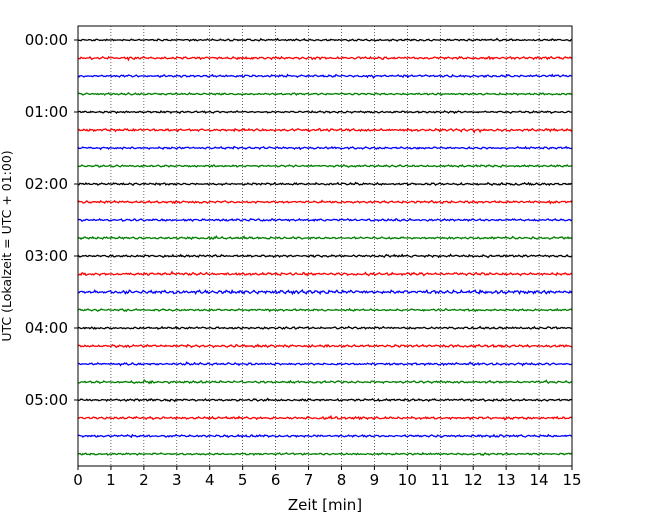 The image size is (650, 525). I want to click on x-tick-label: 9, so click(375, 480).